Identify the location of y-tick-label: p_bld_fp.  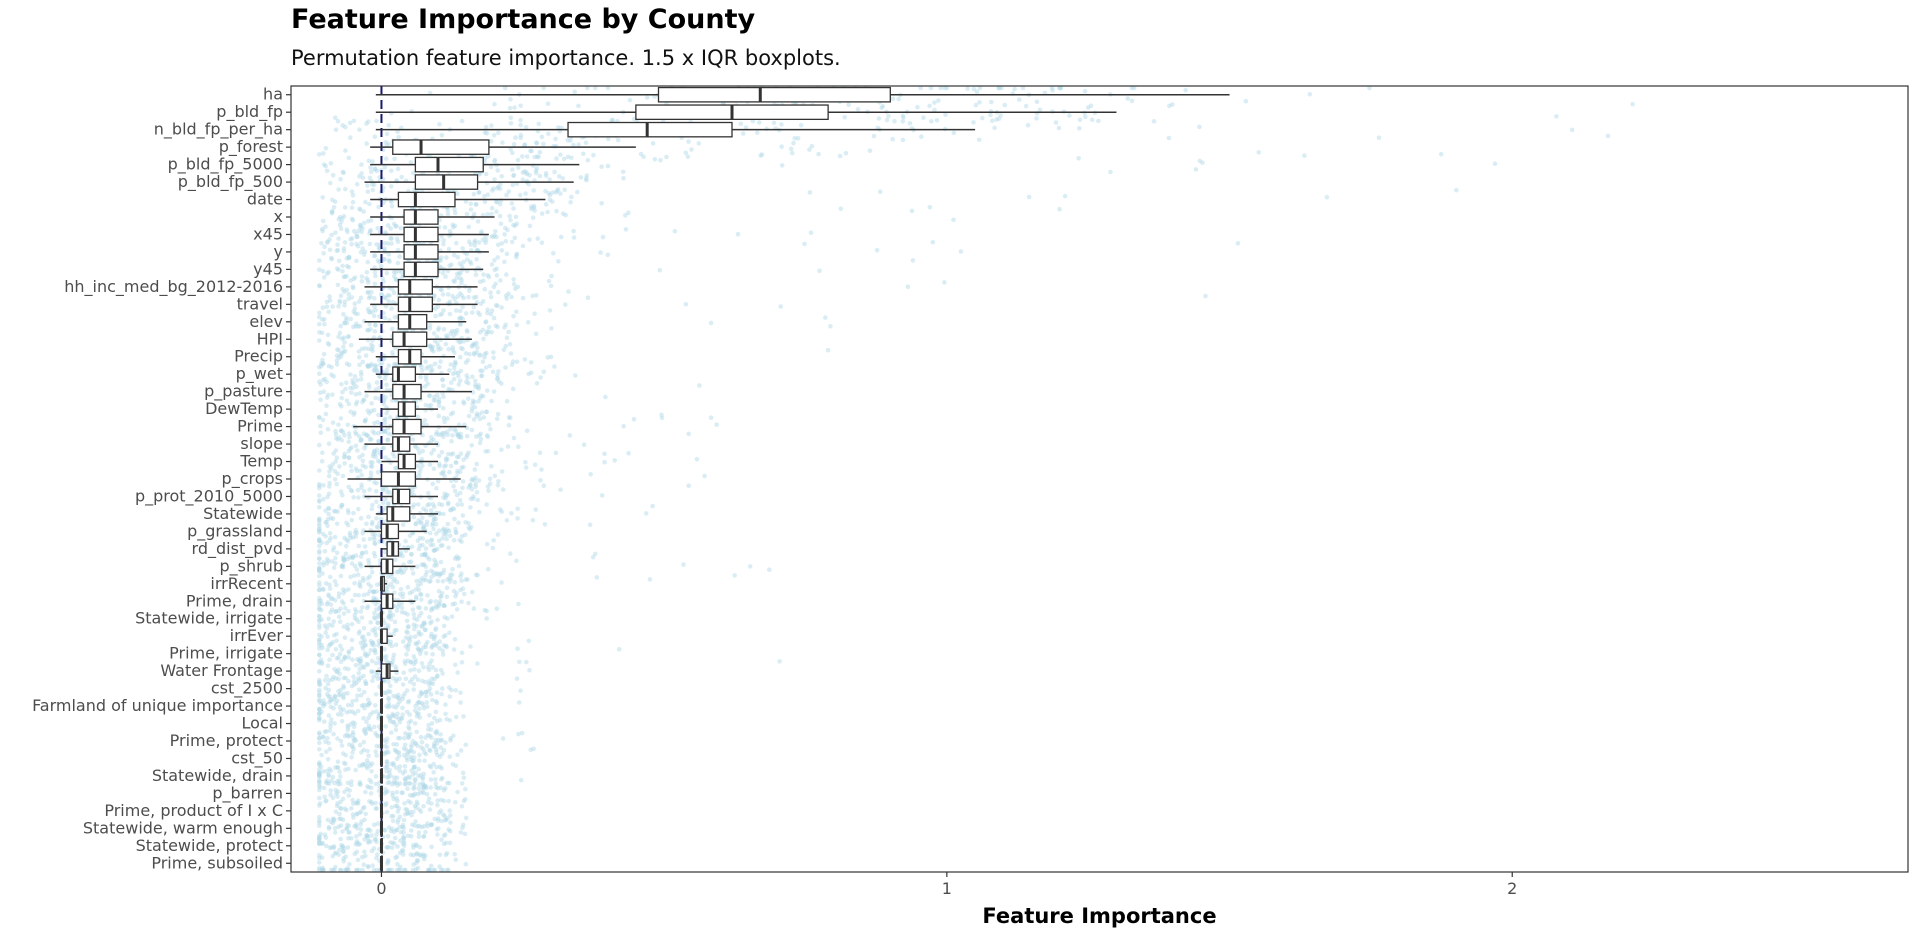
(249, 112).